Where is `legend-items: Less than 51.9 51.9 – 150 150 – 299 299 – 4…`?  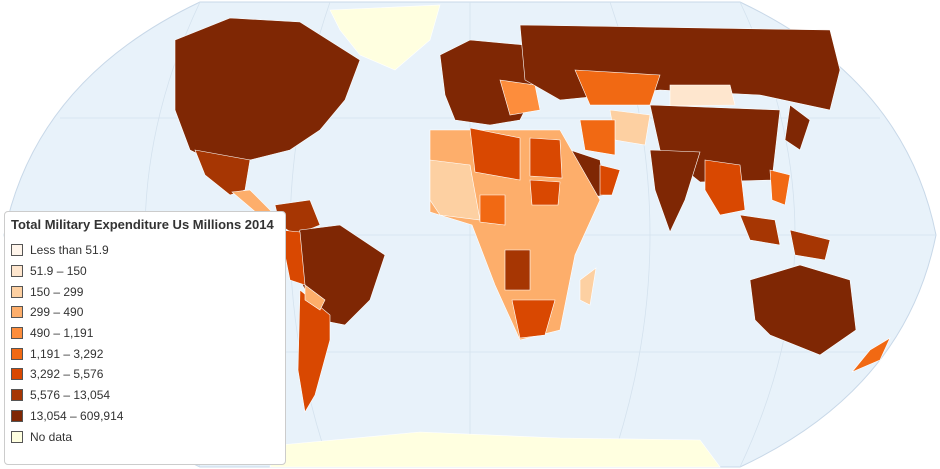 legend-items: Less than 51.9 51.9 – 150 150 – 299 299 – 4… is located at coordinates (145, 343).